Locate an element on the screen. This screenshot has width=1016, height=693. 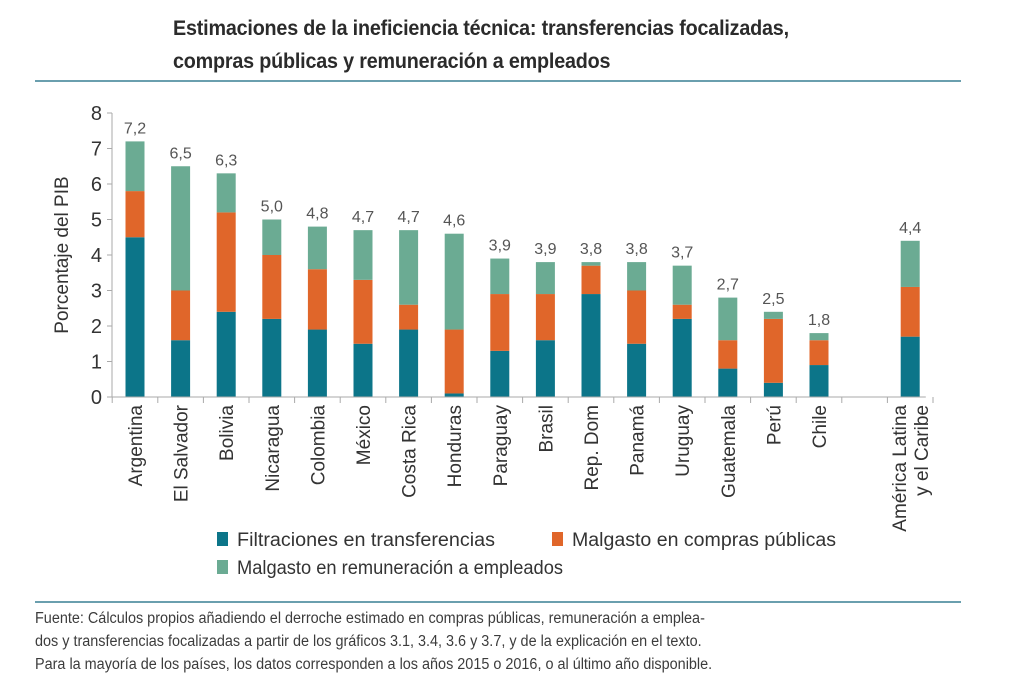
legend-label: Malgasto en remuneración a empleados is located at coordinates (400, 568).